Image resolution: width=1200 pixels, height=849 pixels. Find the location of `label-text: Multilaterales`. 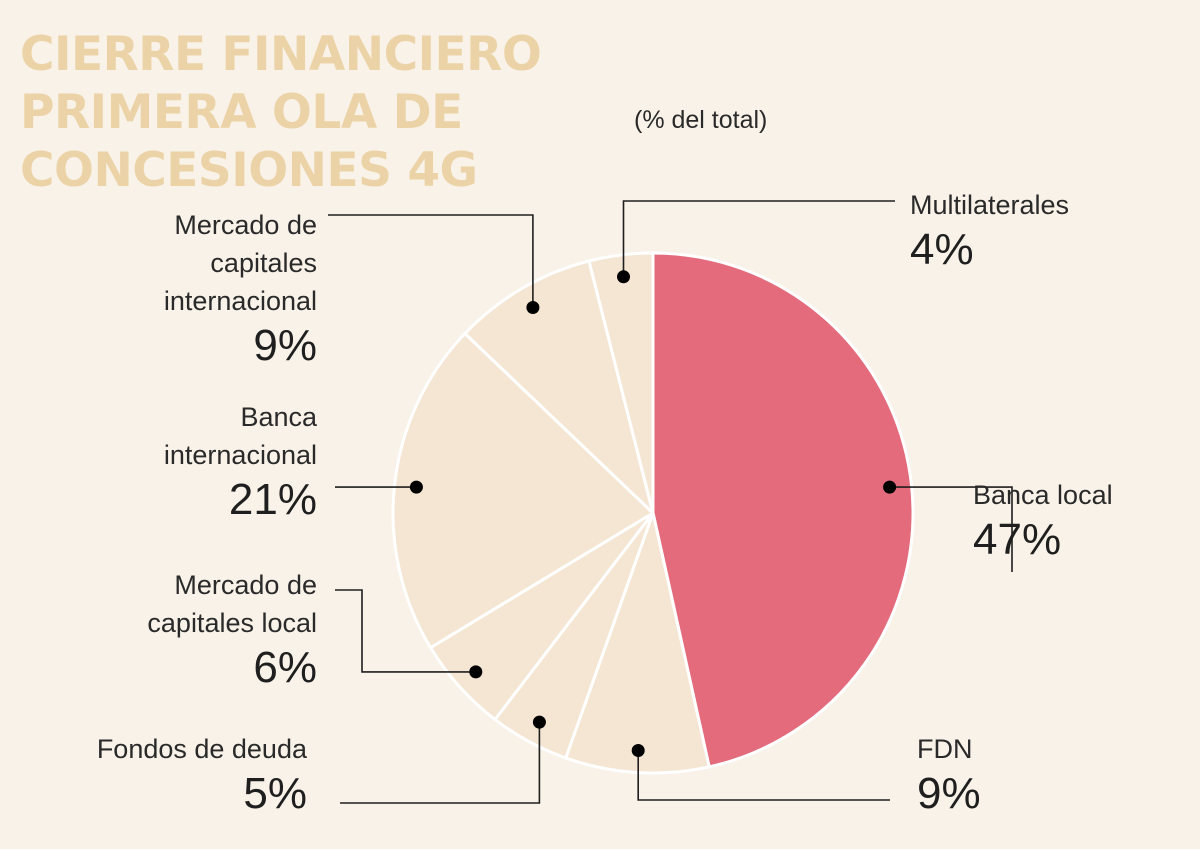

label-text: Multilaterales is located at coordinates (990, 205).